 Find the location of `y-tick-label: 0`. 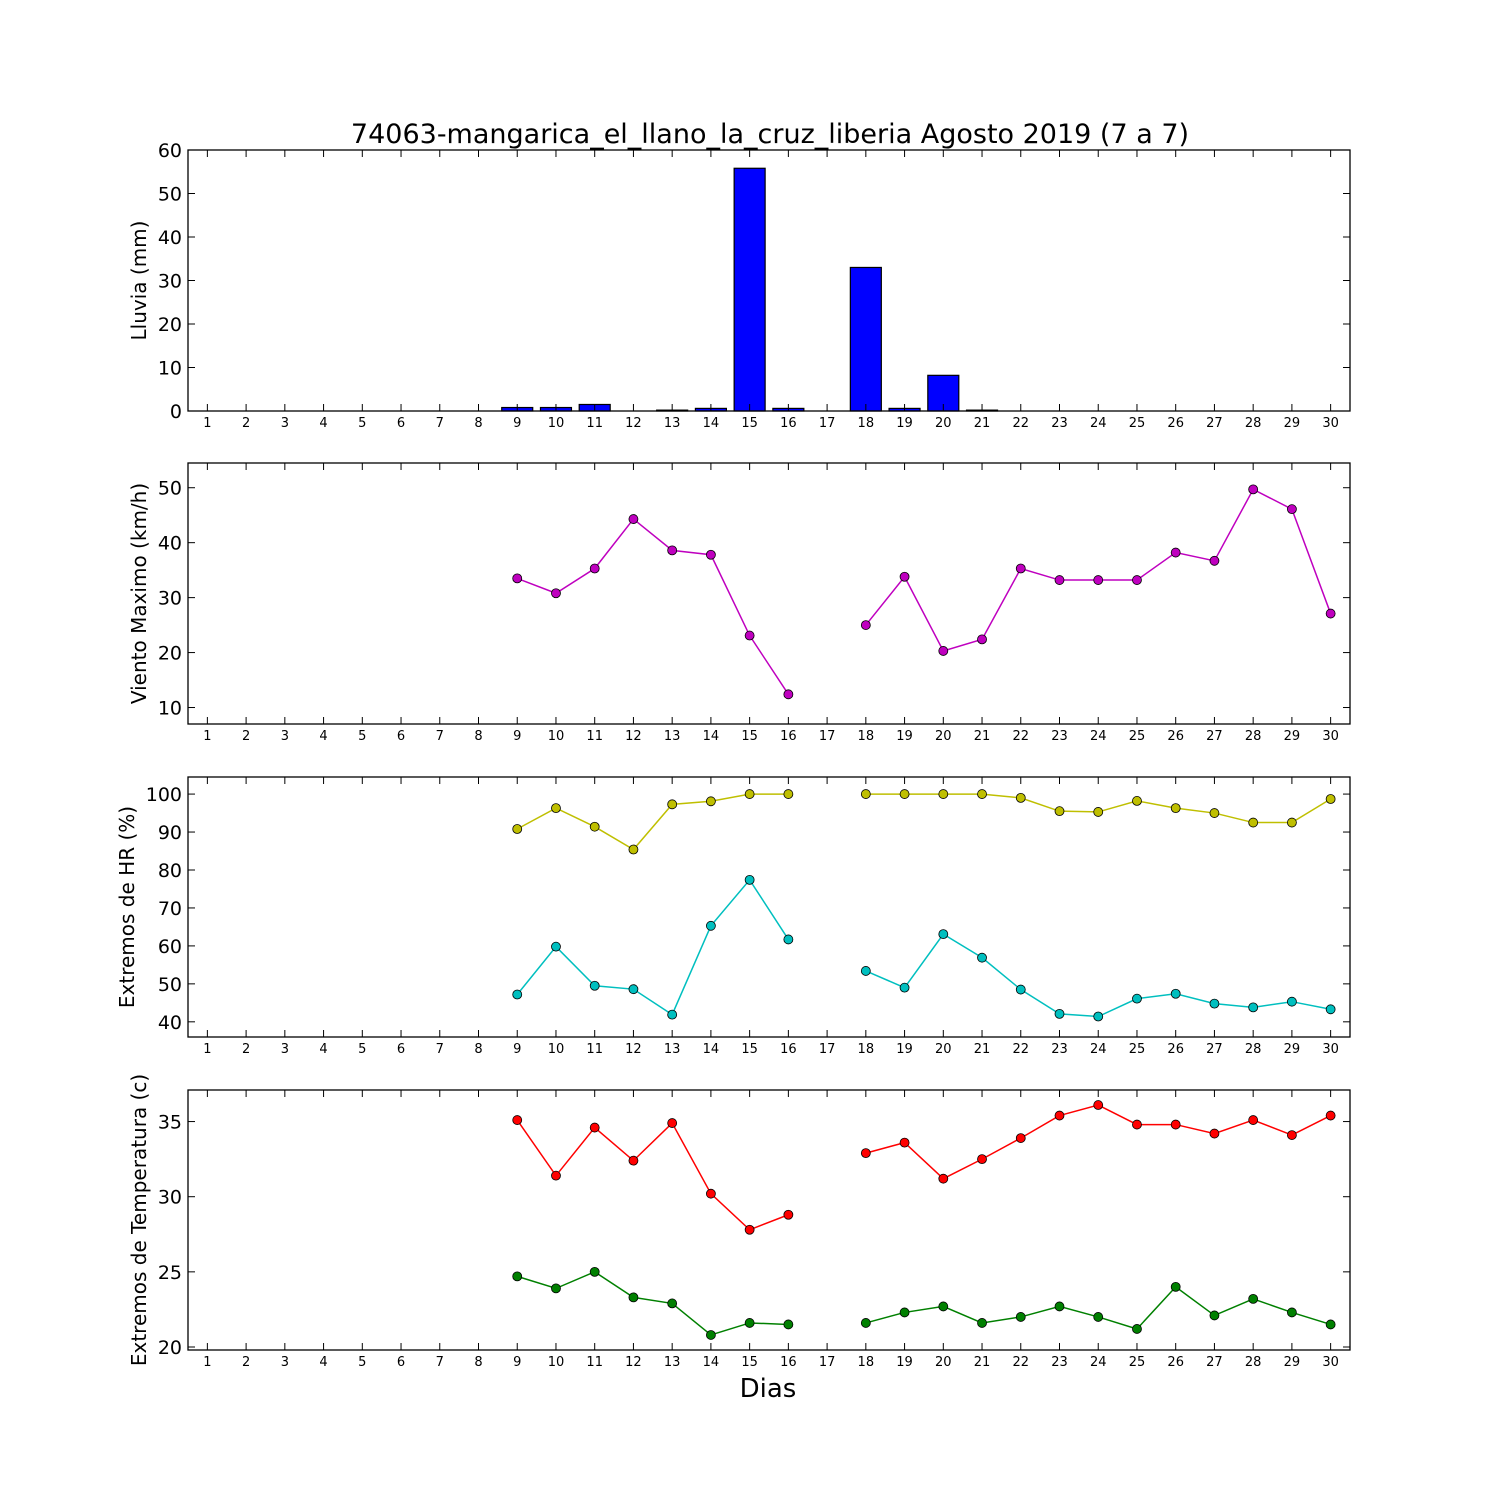

y-tick-label: 0 is located at coordinates (176, 412).